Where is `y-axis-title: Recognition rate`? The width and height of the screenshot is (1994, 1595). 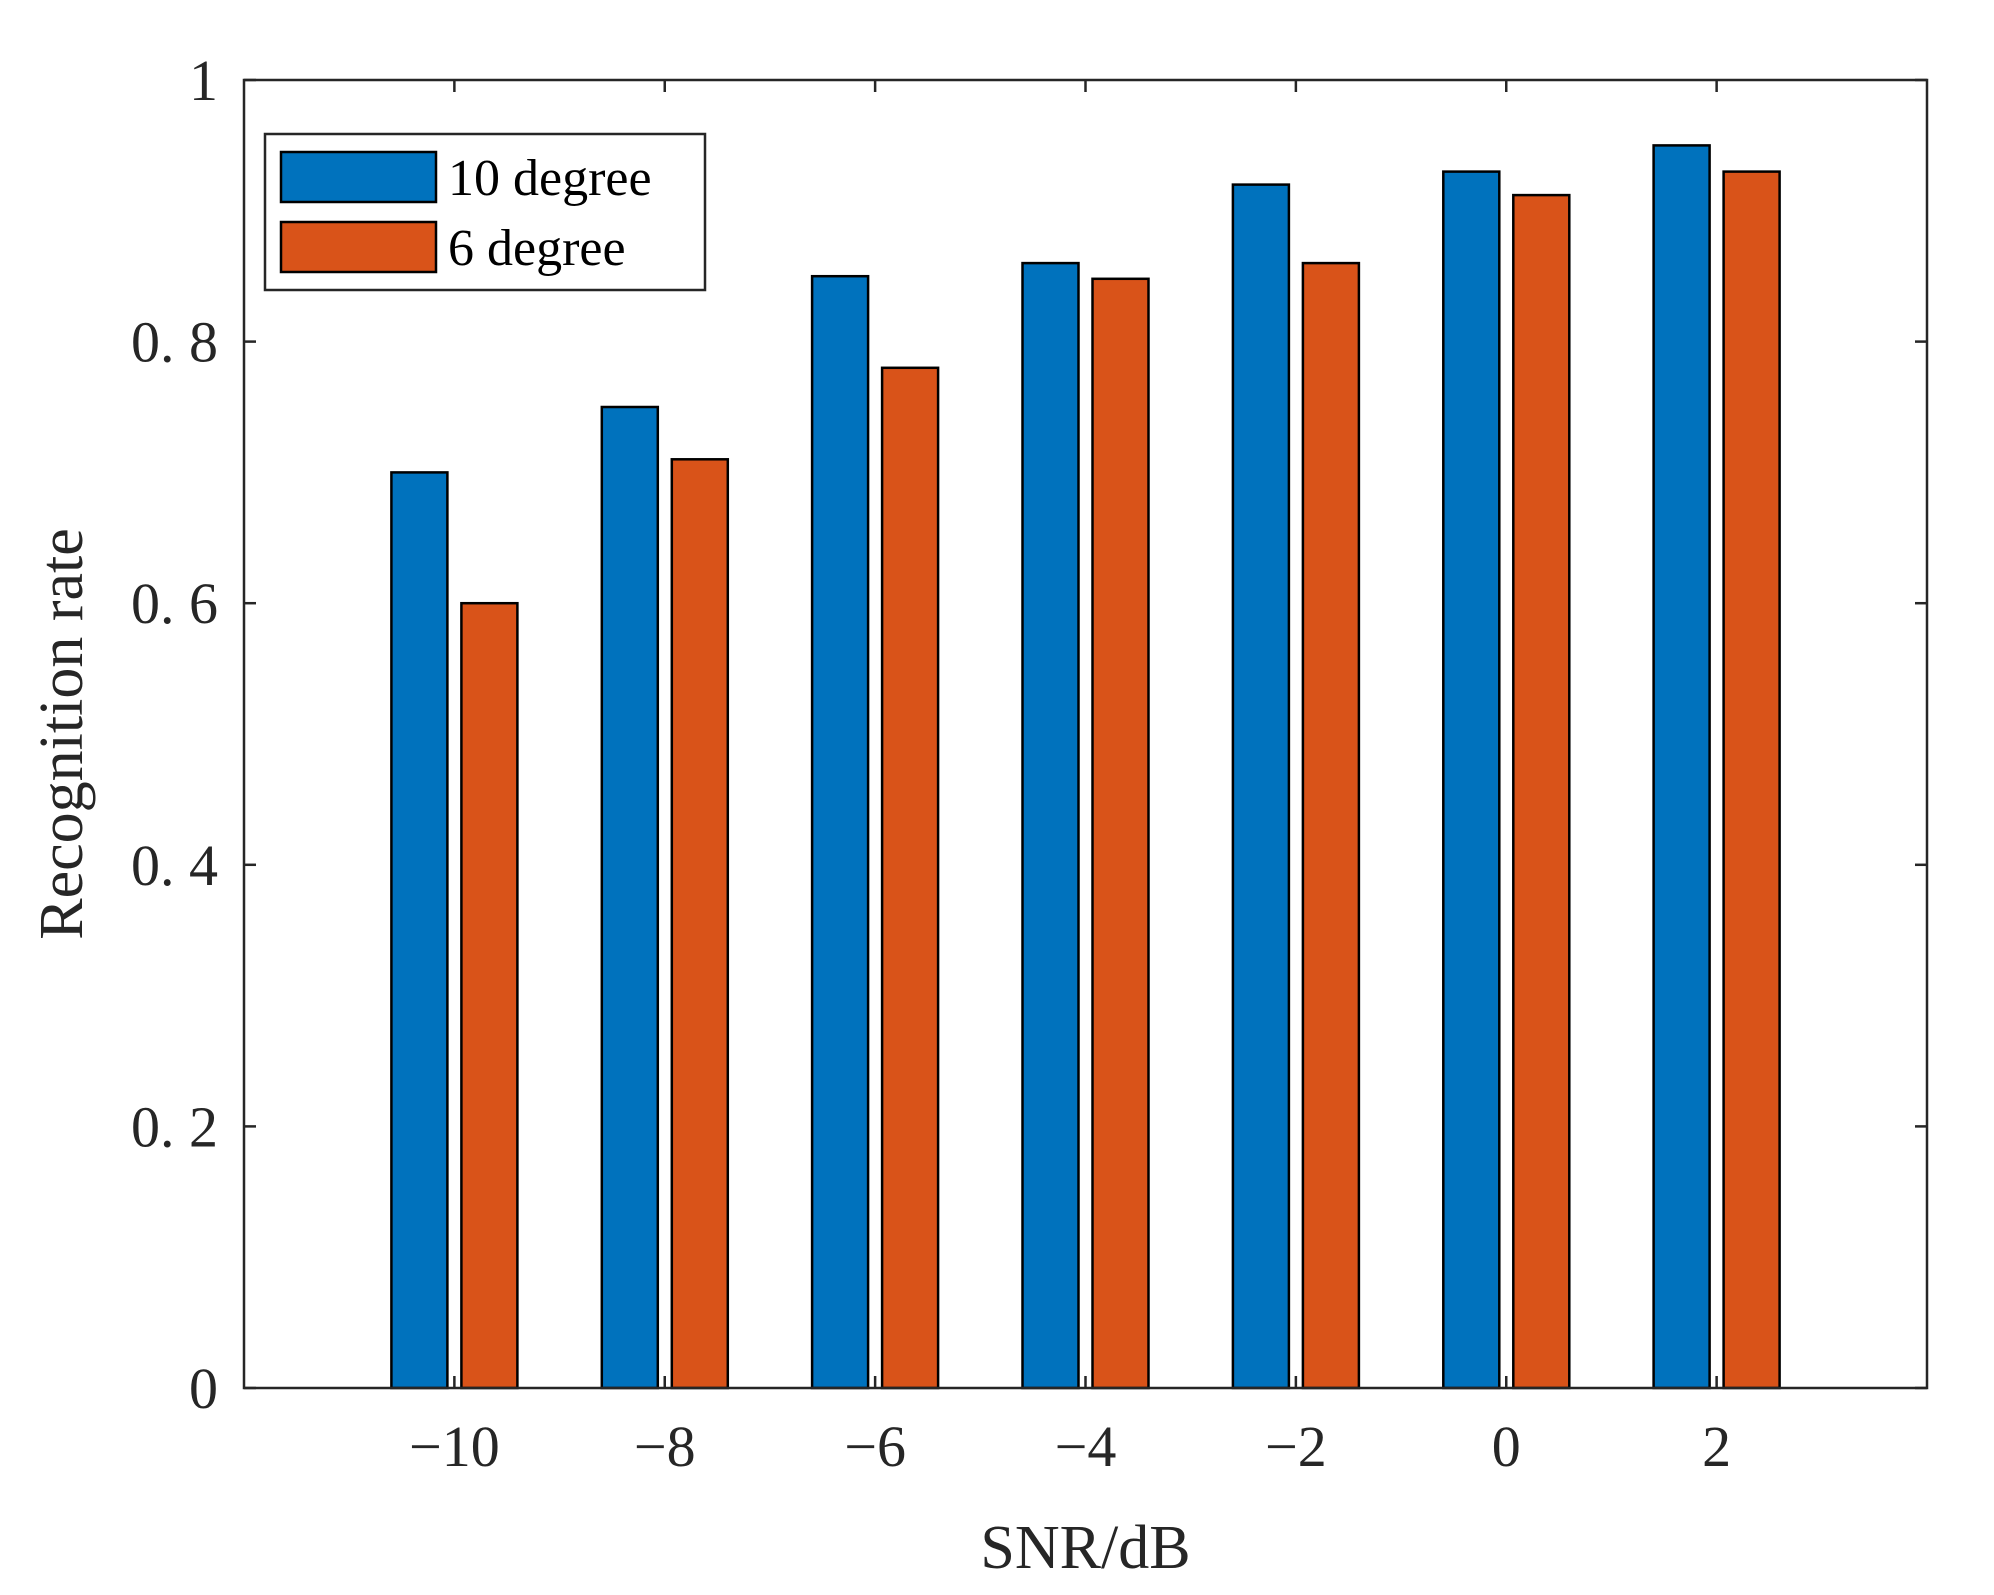 y-axis-title: Recognition rate is located at coordinates (62, 733).